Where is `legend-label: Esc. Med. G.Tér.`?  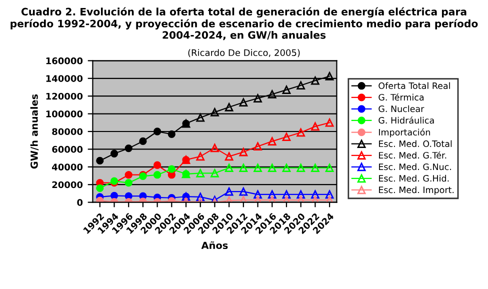
legend-label: Esc. Med. G.Tér. is located at coordinates (412, 155).